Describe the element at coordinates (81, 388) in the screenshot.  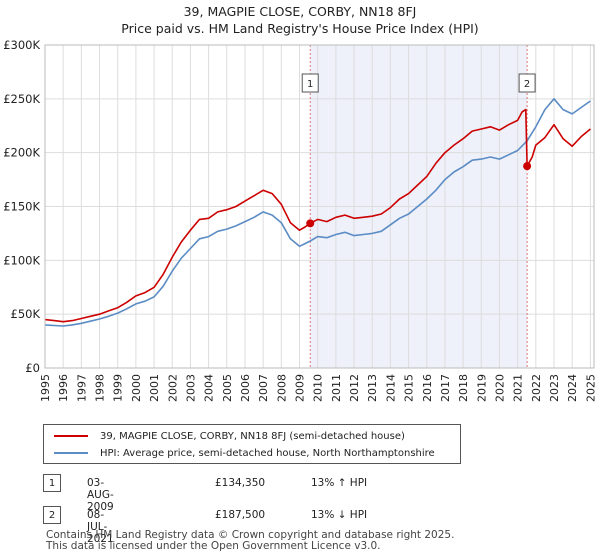
I see `x-tick-label: 1997` at that location.